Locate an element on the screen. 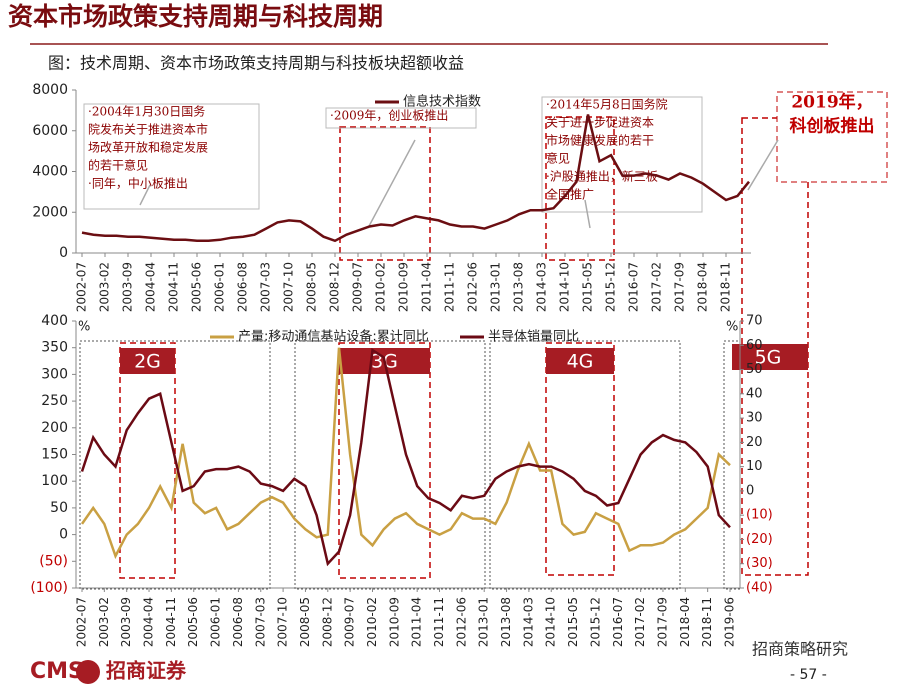 This screenshot has width=911, height=693. annotation-text: 市场健康发展的若干 is located at coordinates (600, 140).